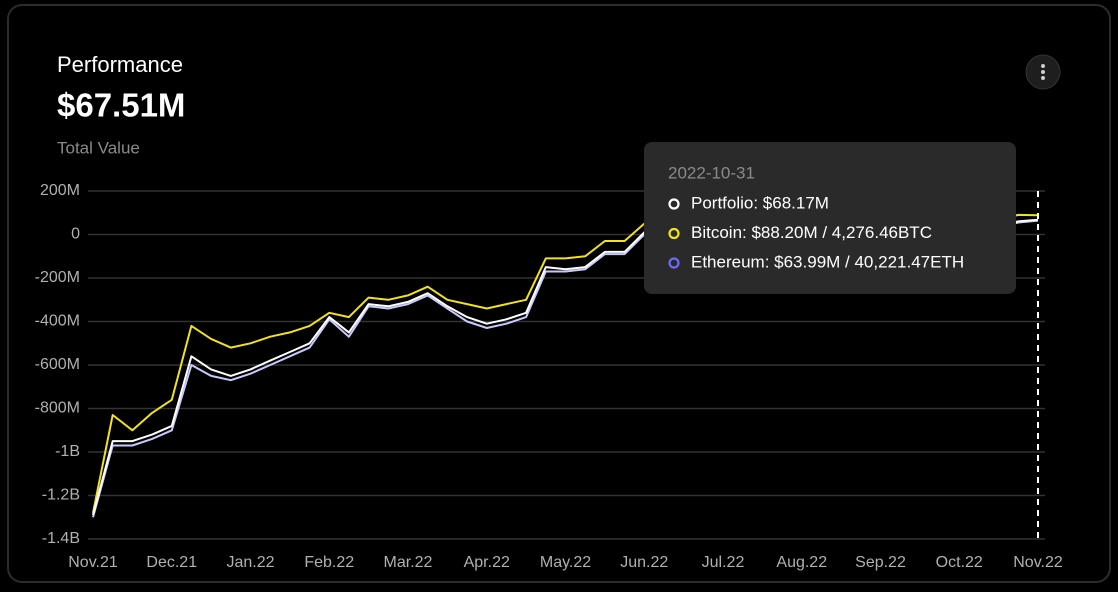 The height and width of the screenshot is (592, 1118). I want to click on x-tick-label: Dec.21, so click(171, 562).